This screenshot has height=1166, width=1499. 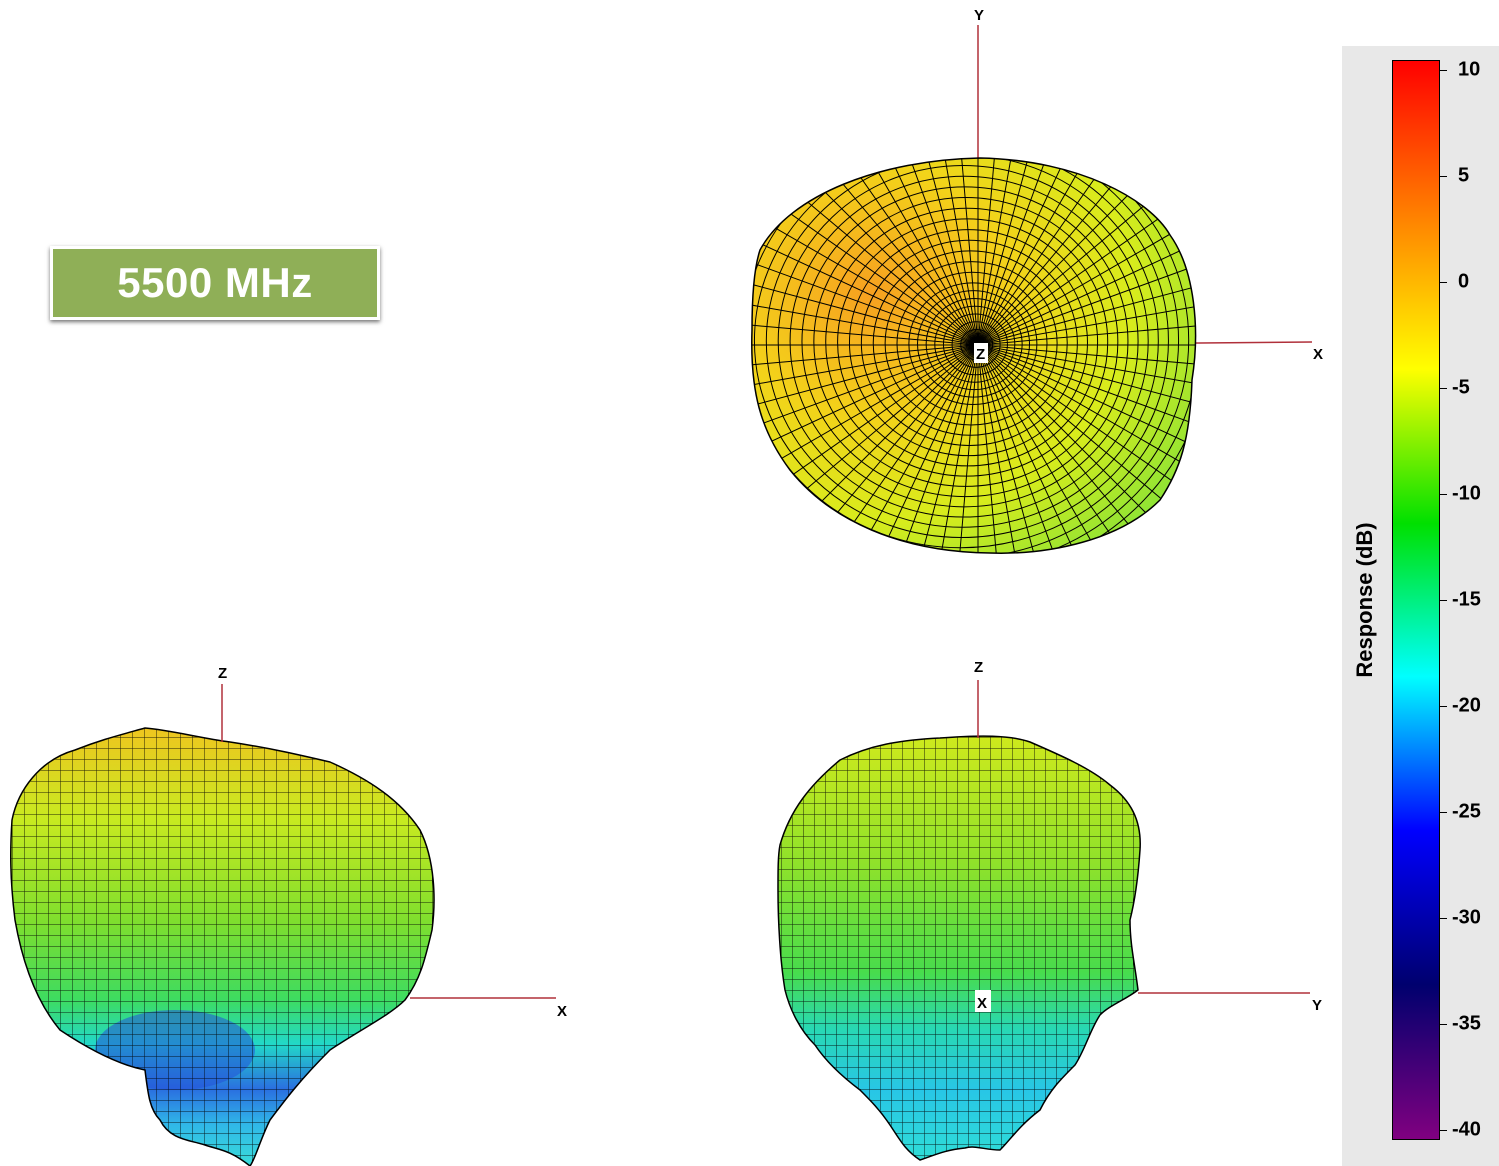 I want to click on side-view-x-marker, so click(x=983, y=1001).